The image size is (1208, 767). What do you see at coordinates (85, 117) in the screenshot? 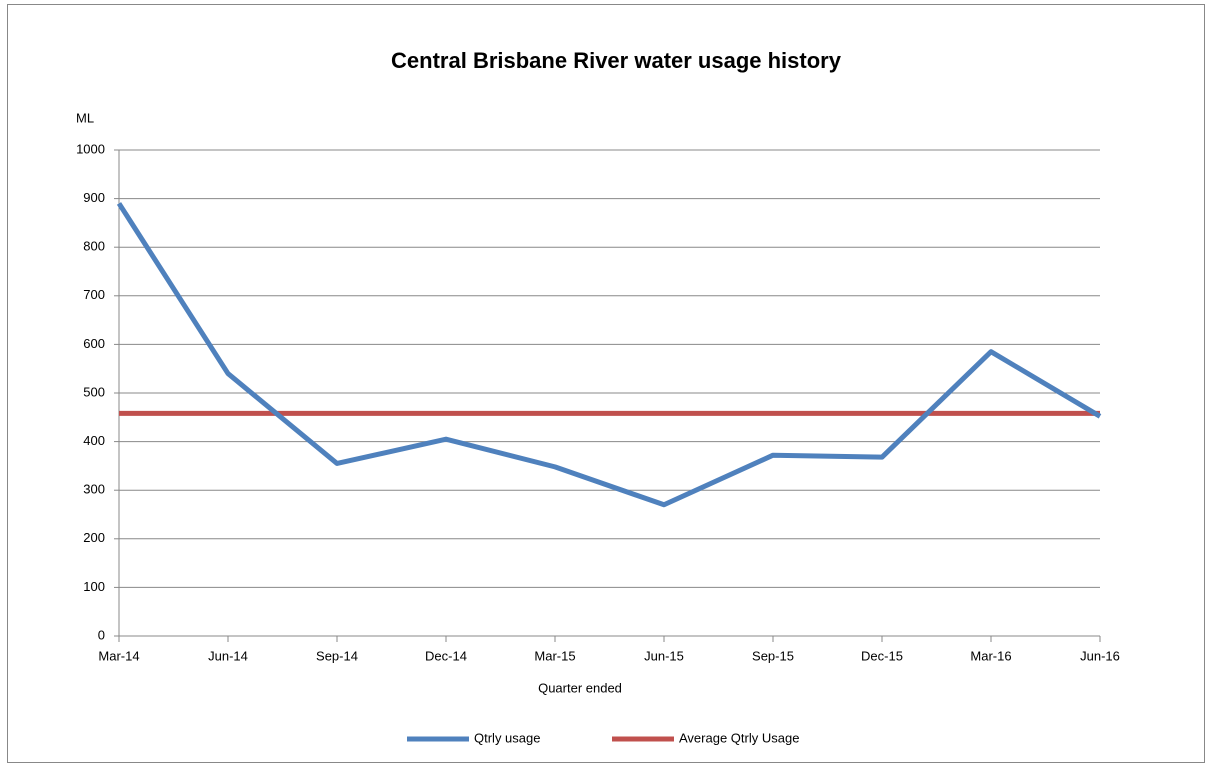
I see `y-axis-label: ML` at bounding box center [85, 117].